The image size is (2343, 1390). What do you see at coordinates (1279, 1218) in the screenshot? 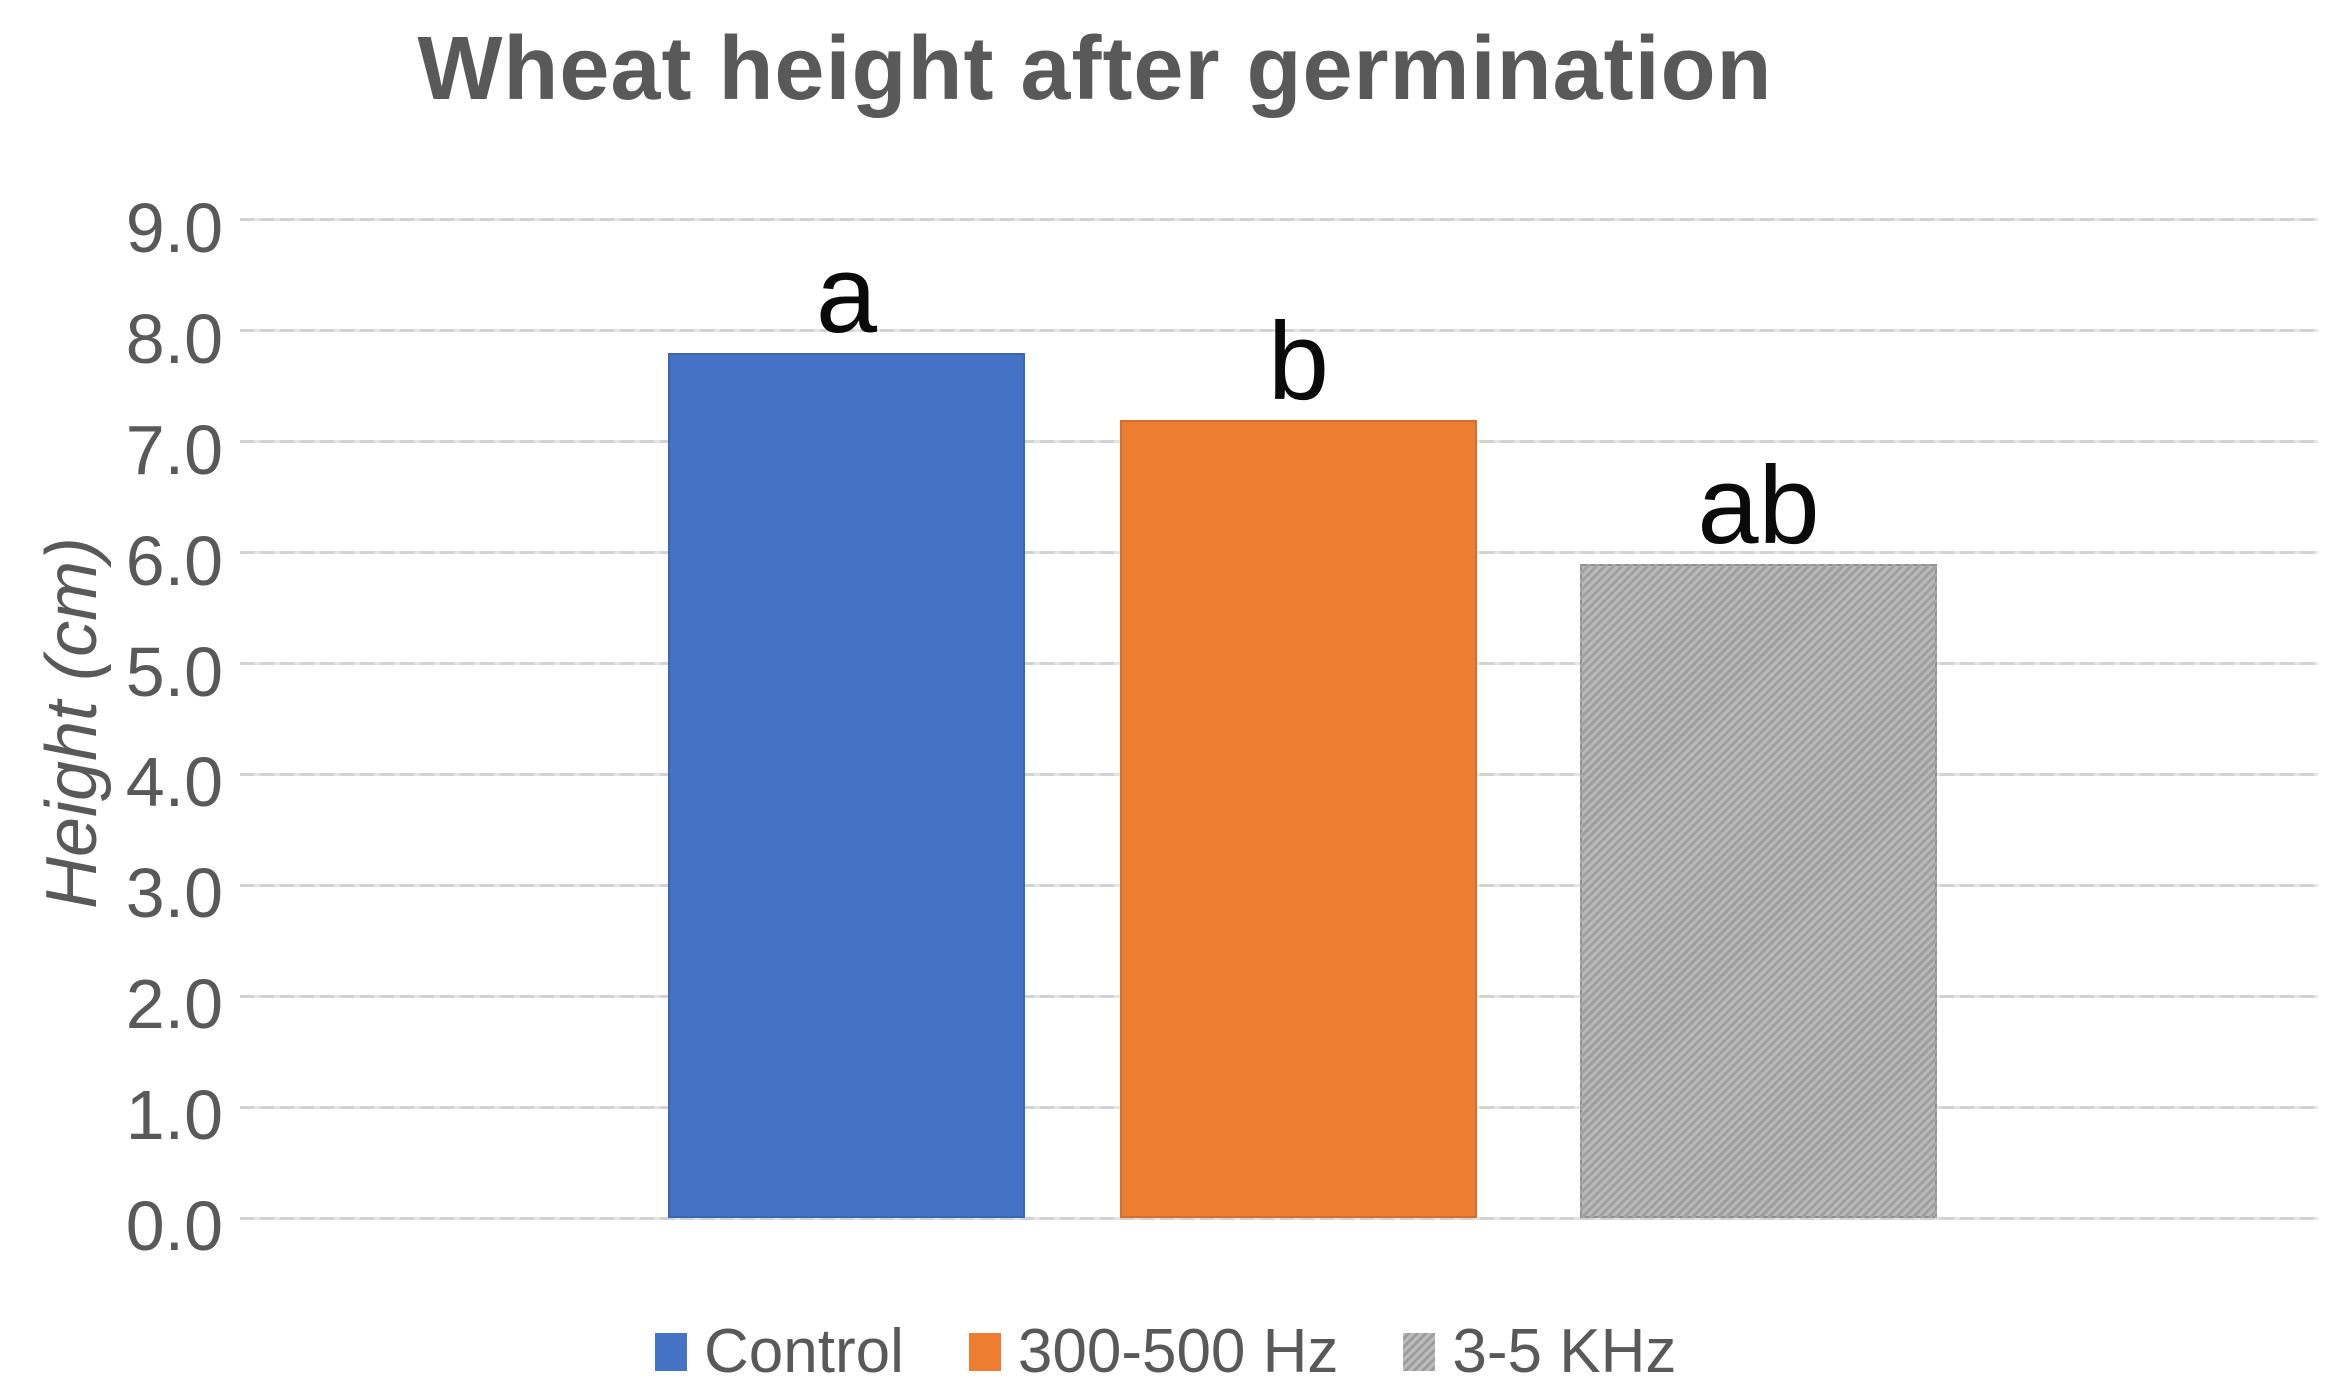
I see `gridline-0.0` at bounding box center [1279, 1218].